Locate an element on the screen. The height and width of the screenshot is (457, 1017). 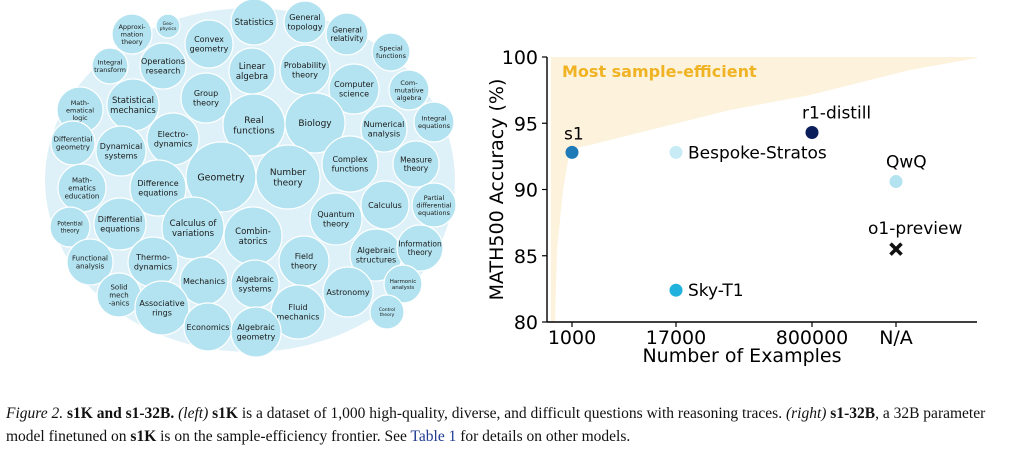
topic-bubble-label: Number theory is located at coordinates (288, 178).